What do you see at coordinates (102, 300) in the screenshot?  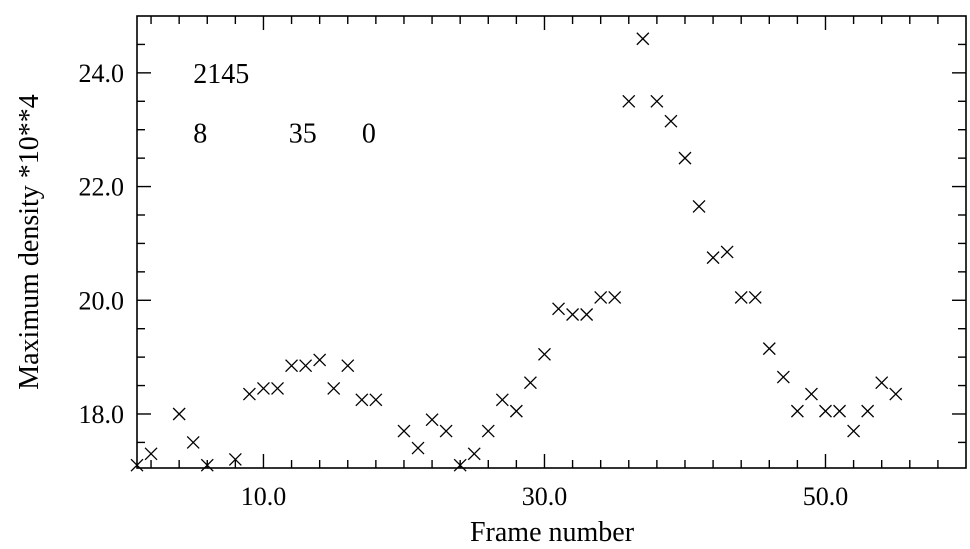 I see `y-tick-label: 20.0` at bounding box center [102, 300].